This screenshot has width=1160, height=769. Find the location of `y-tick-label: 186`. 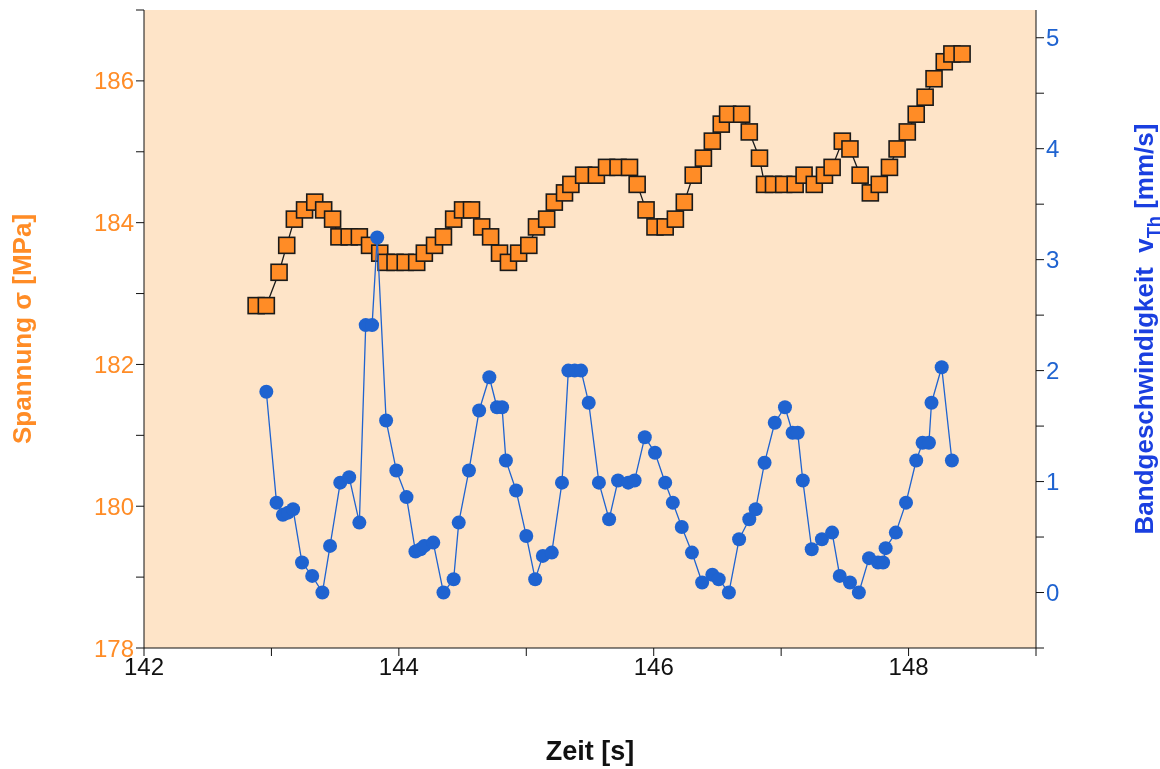

y-tick-label: 186 is located at coordinates (113, 81).